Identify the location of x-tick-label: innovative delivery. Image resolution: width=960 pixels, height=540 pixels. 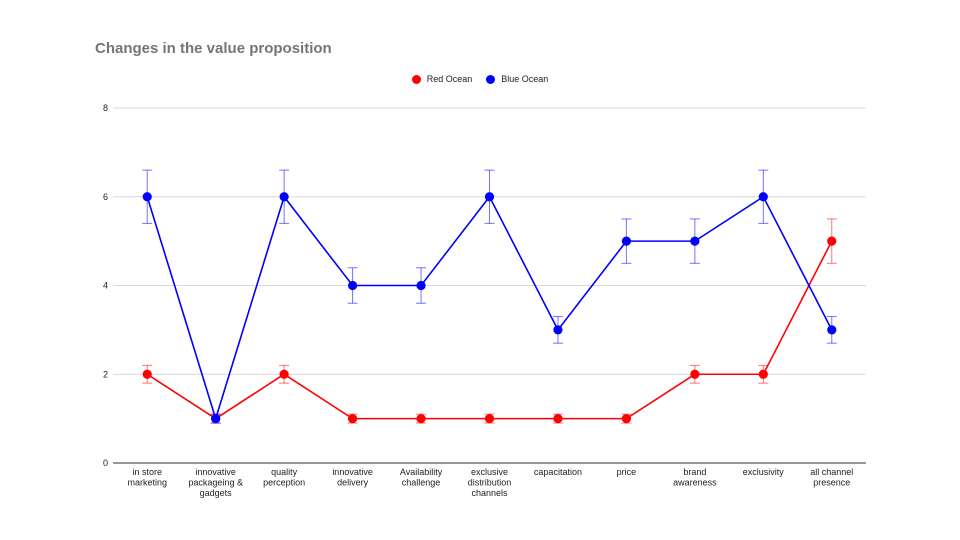
(352, 477).